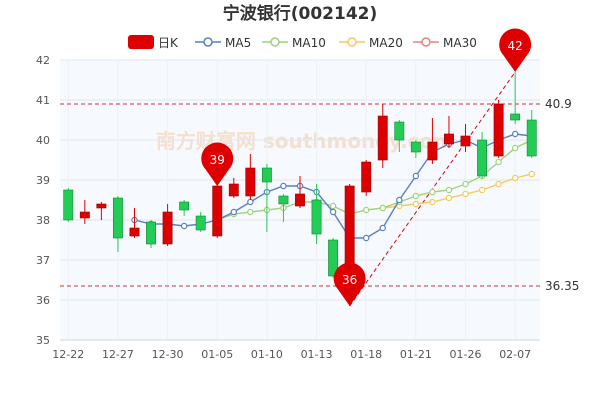 The image size is (600, 400). I want to click on y-tick-label: 42, so click(43, 60).